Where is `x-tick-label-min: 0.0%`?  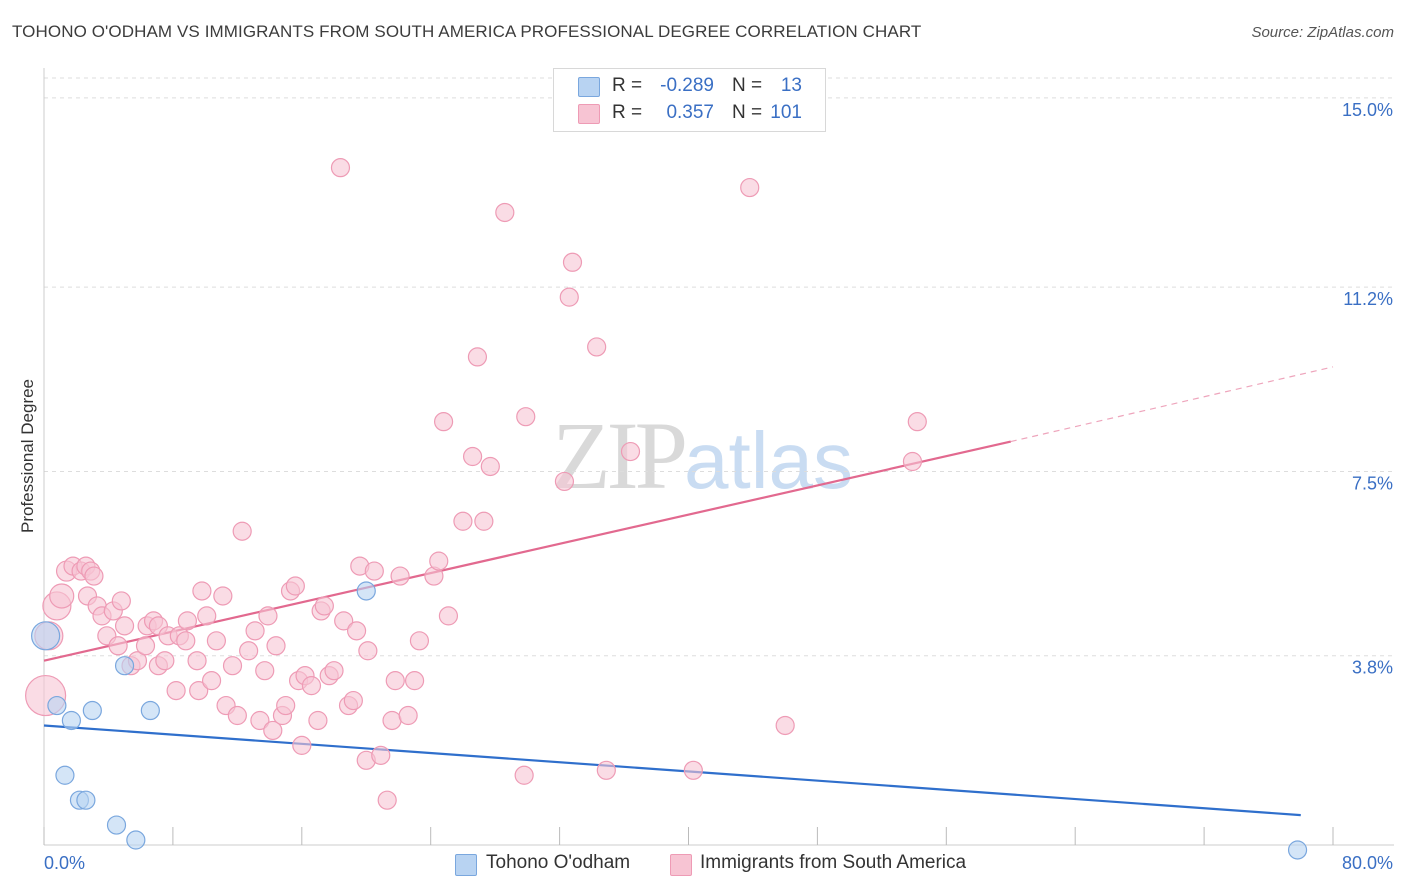
x-tick-label-min: 0.0% is located at coordinates (64, 863).